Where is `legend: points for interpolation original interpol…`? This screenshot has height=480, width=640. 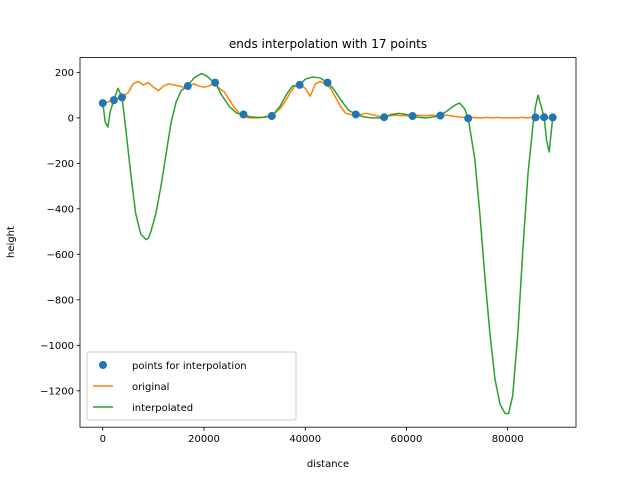 legend: points for interpolation original interpol… is located at coordinates (191, 386).